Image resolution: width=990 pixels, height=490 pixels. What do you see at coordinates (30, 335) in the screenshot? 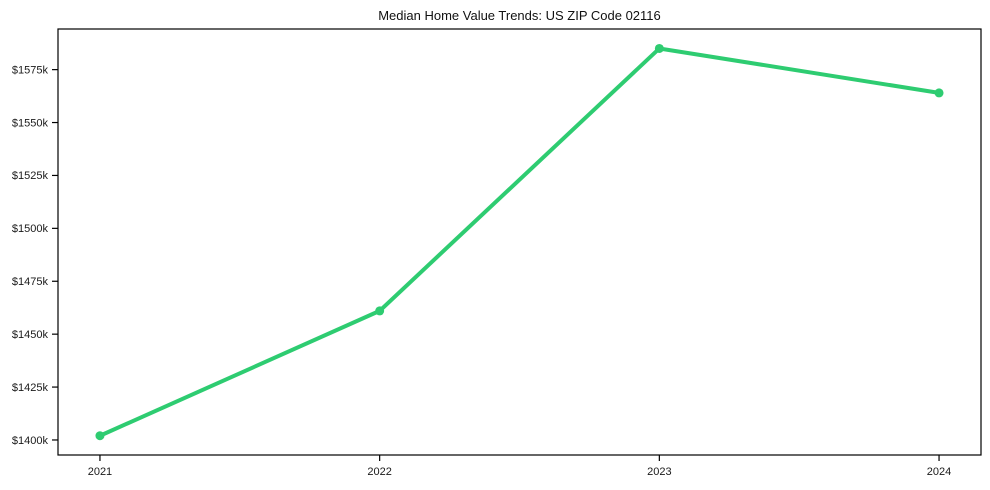
I see `y-axis-tick-label: $1450k` at bounding box center [30, 335].